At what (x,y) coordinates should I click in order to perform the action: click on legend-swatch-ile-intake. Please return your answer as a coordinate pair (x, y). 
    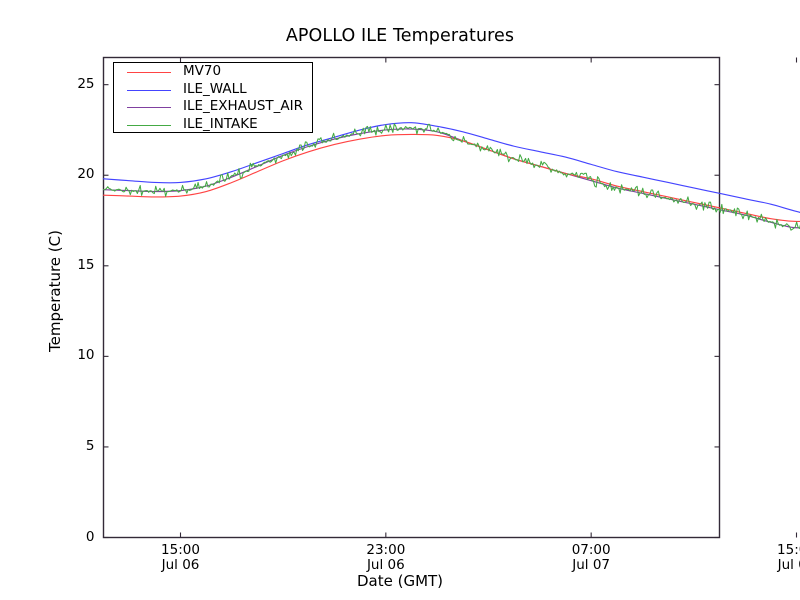
    Looking at the image, I should click on (149, 125).